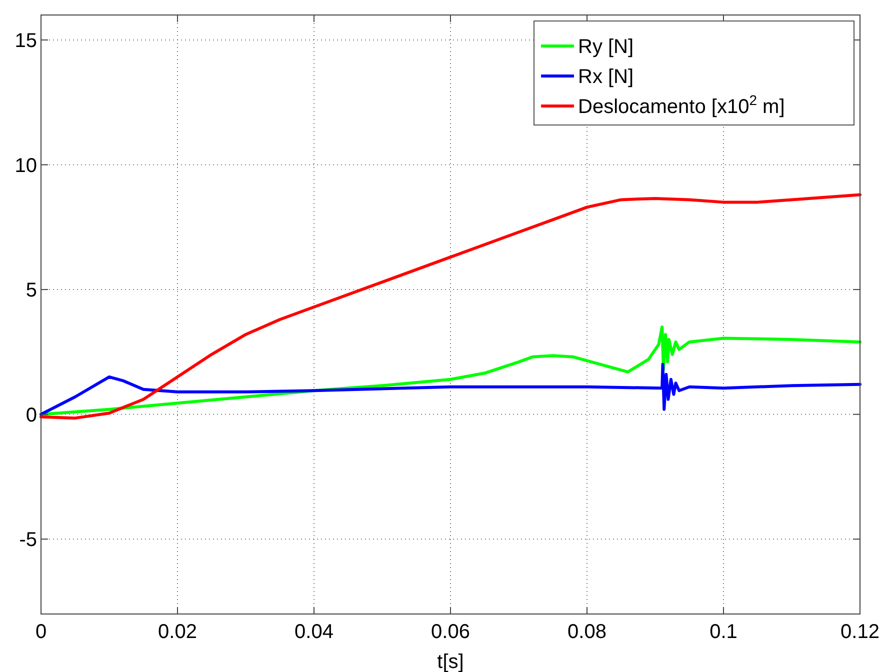  I want to click on x-tick-label: 0.1, so click(724, 632).